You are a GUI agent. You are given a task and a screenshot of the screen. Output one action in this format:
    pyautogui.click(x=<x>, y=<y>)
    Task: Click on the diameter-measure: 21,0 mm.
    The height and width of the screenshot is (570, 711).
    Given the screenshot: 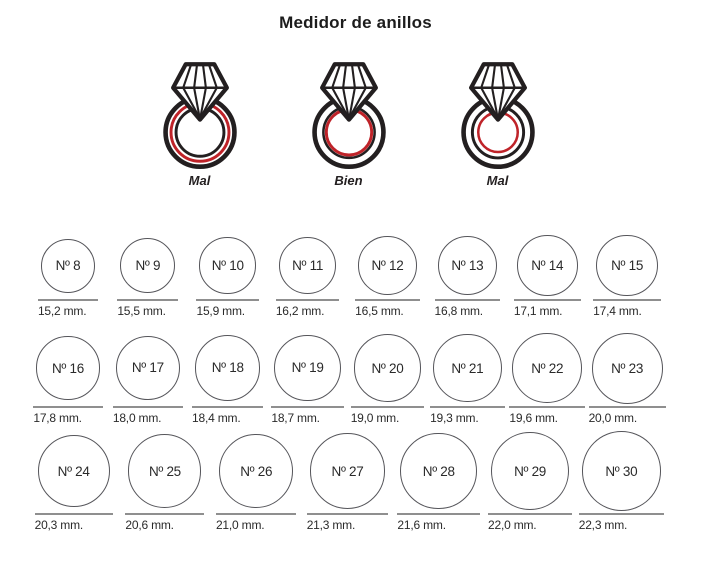 What is the action you would take?
    pyautogui.click(x=256, y=522)
    